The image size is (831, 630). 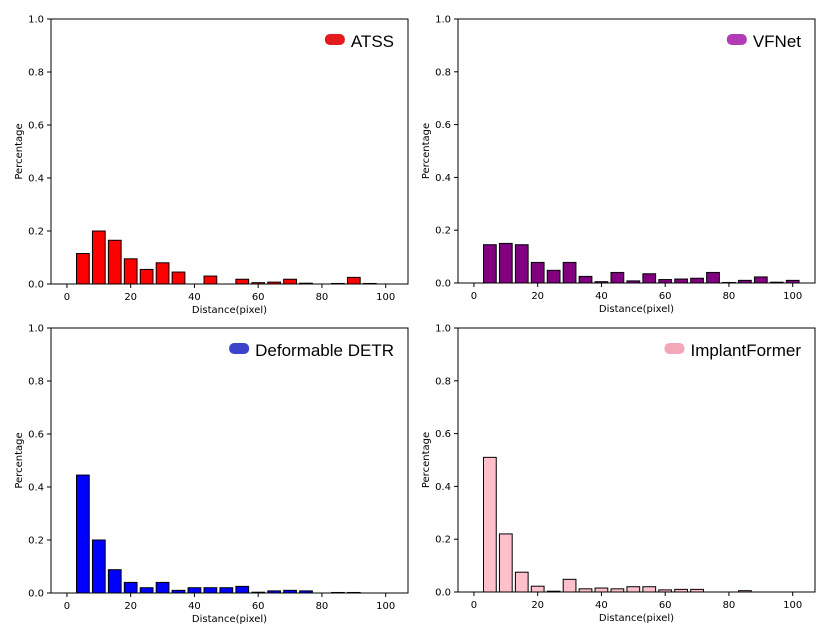 What do you see at coordinates (745, 350) in the screenshot?
I see `legend-label: ImplantFormer` at bounding box center [745, 350].